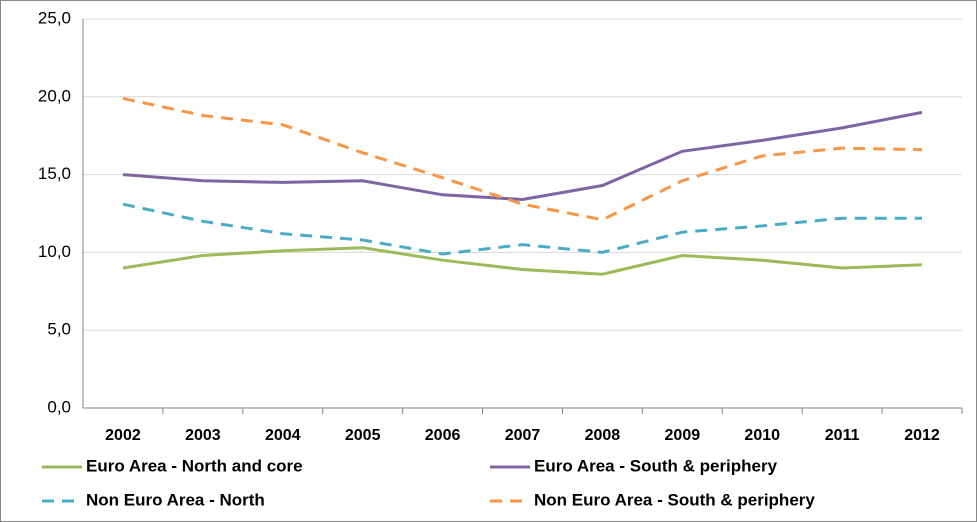  I want to click on x-tick-label: 2002, so click(123, 435).